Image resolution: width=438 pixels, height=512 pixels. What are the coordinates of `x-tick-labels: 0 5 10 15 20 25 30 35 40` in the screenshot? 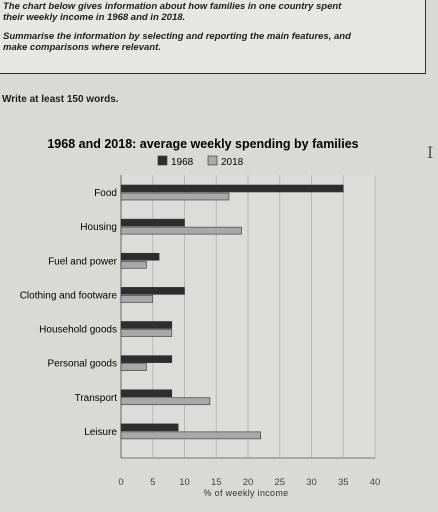 It's located at (249, 482).